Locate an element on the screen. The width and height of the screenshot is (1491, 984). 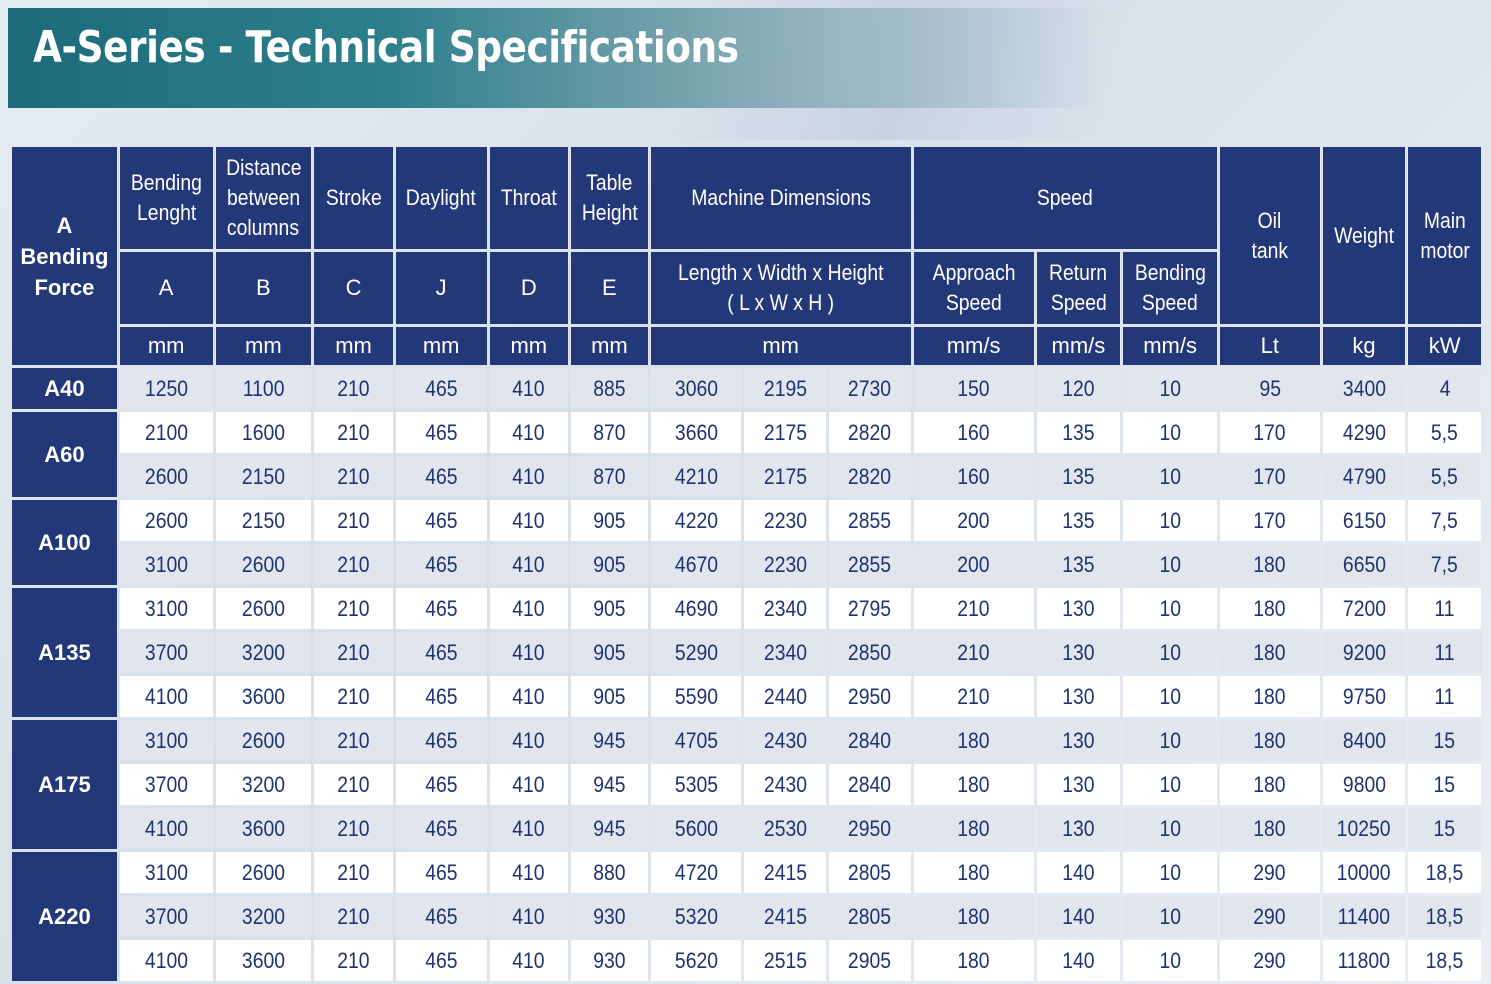
cell-value: 11 is located at coordinates (1444, 608).